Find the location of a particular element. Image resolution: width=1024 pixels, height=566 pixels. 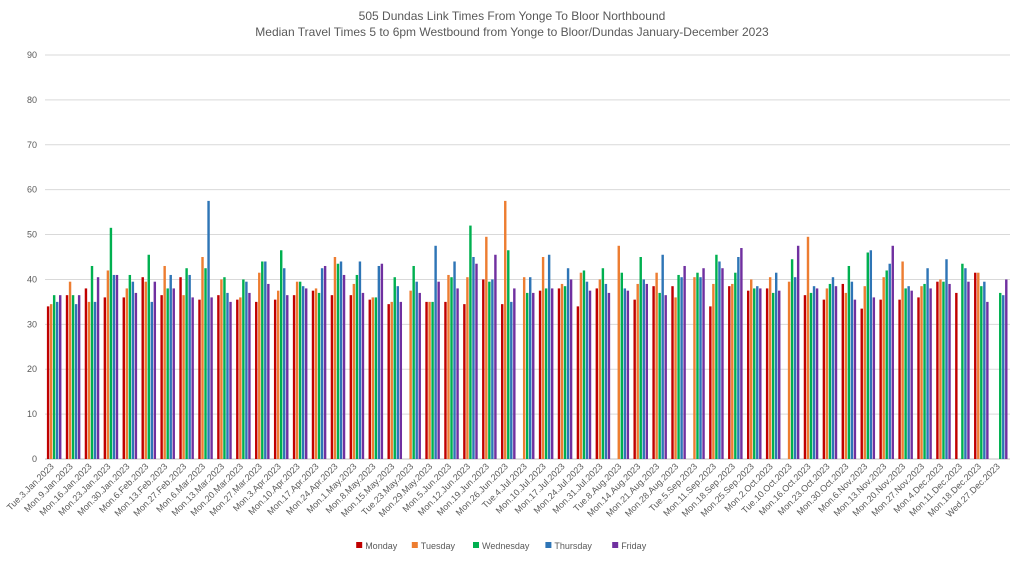

y-tick-label: 0 is located at coordinates (34, 459).